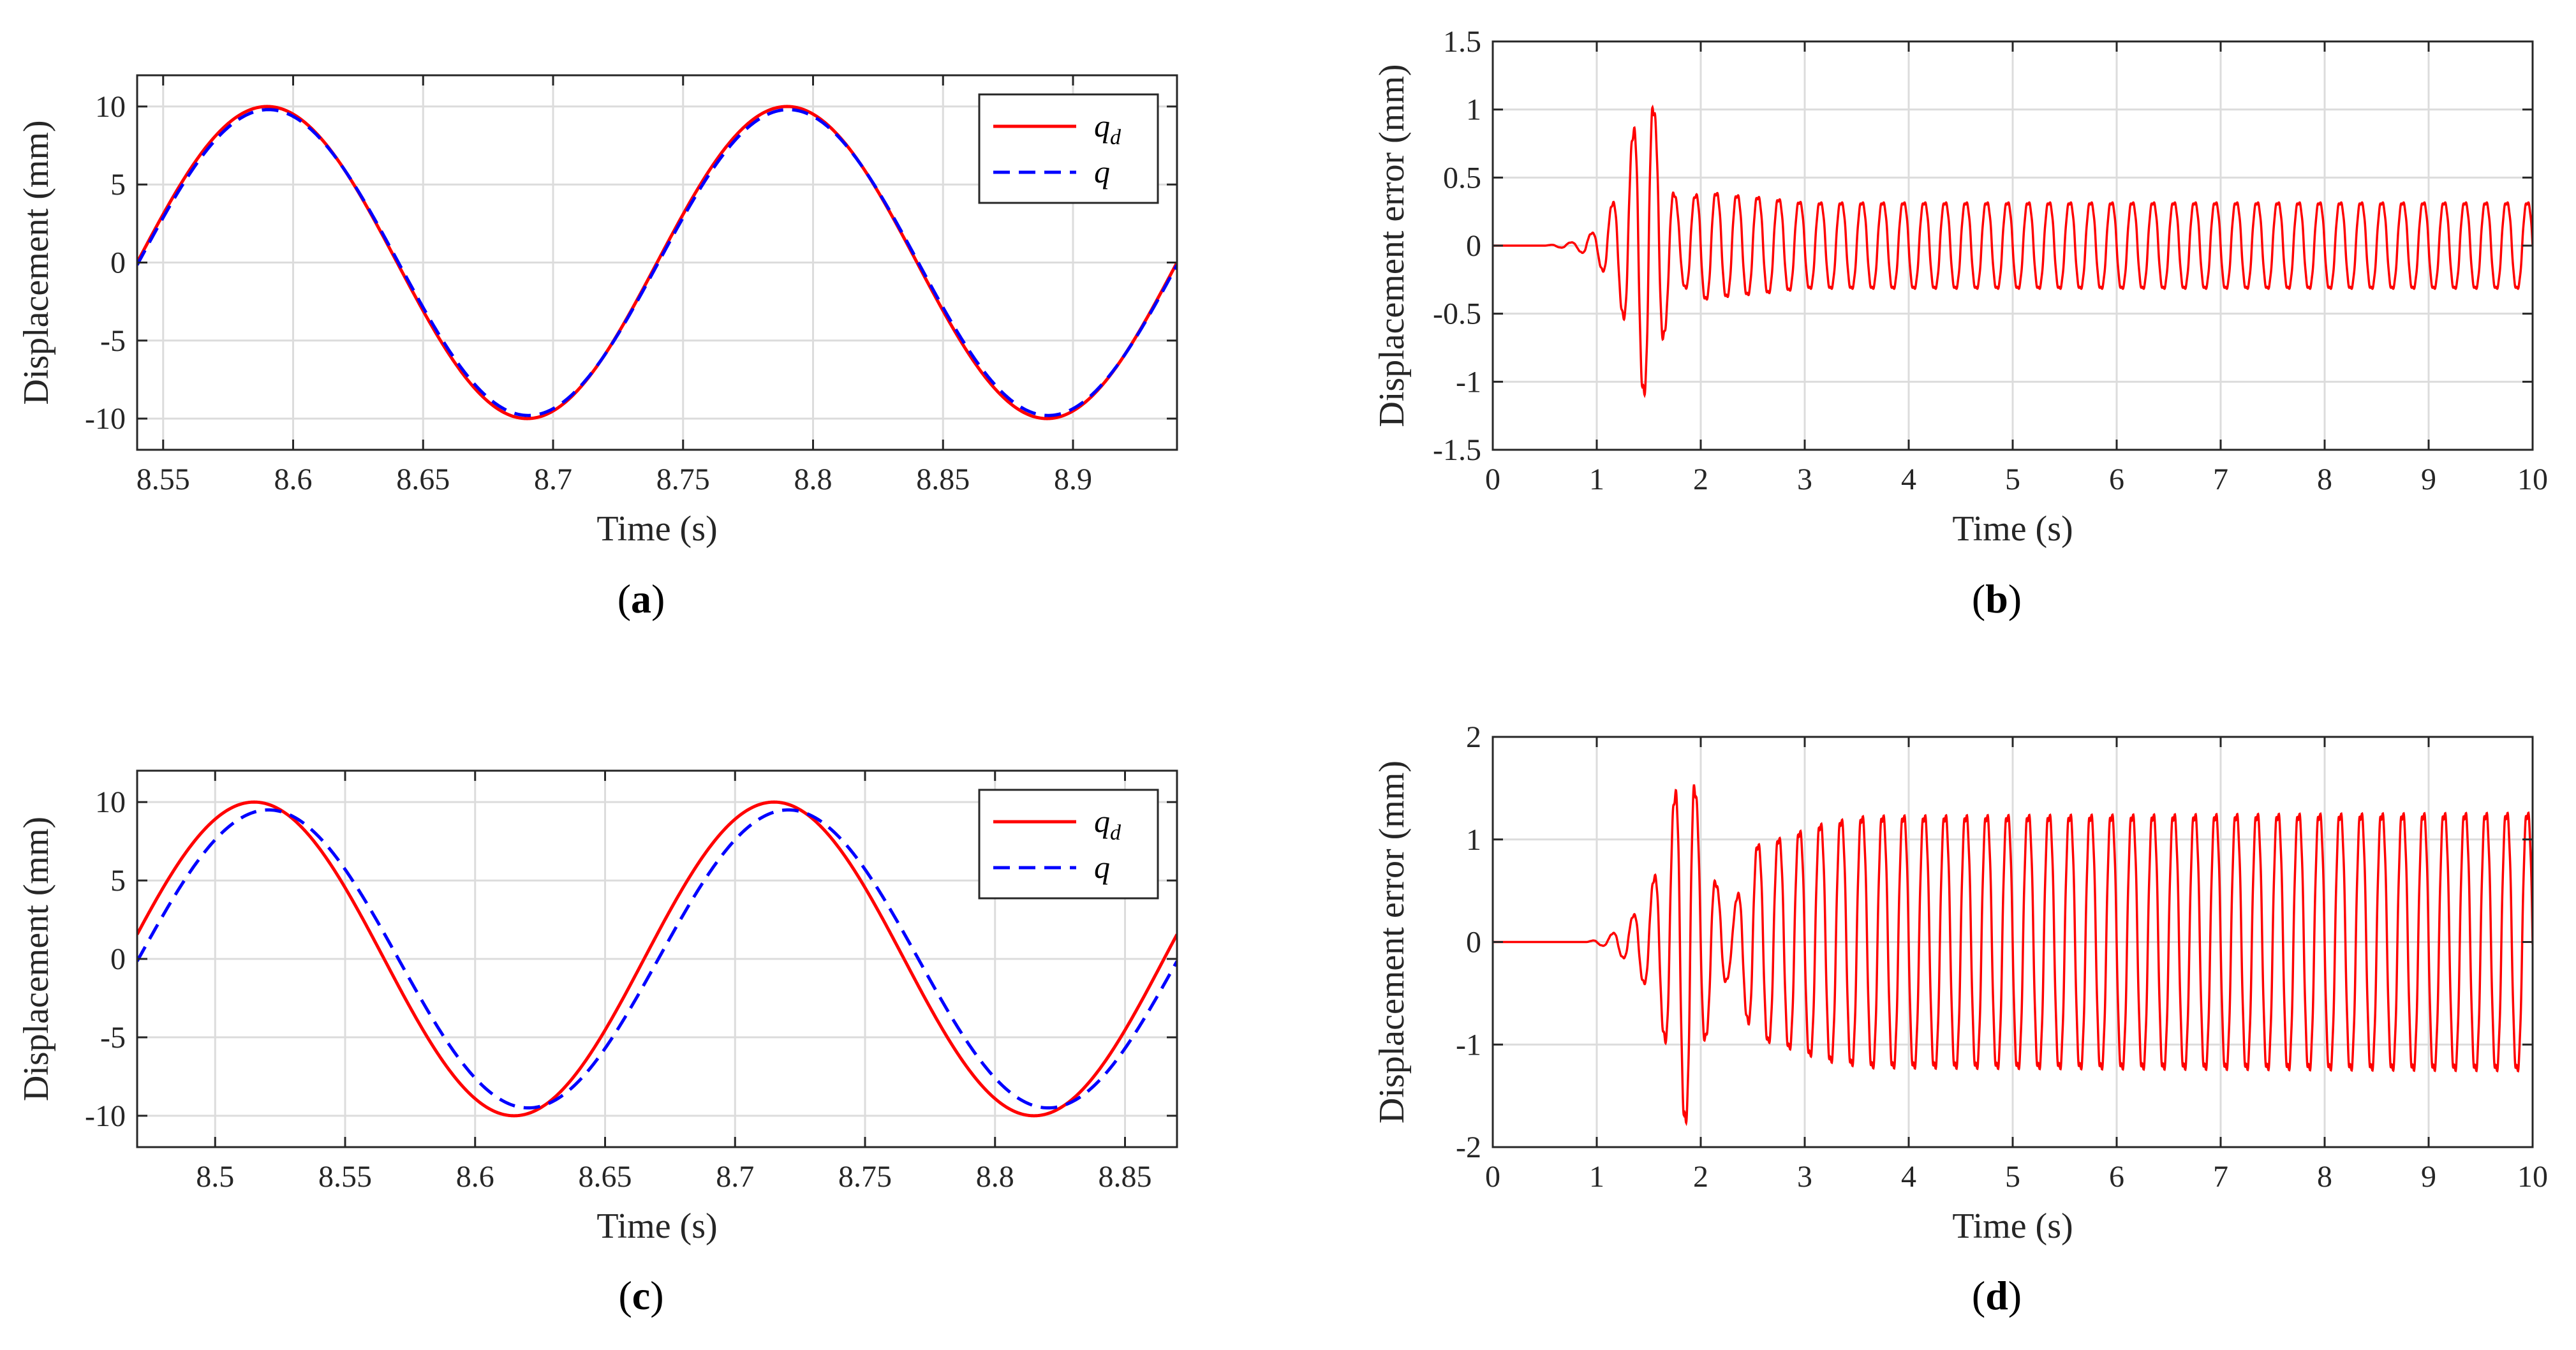 This screenshot has width=2576, height=1350. Describe the element at coordinates (2013, 955) in the screenshot. I see `series-line-error` at that location.